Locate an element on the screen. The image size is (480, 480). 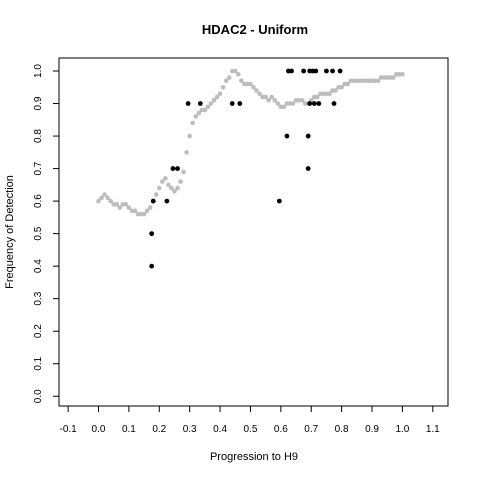
x-tick-label: 0.6 is located at coordinates (281, 429).